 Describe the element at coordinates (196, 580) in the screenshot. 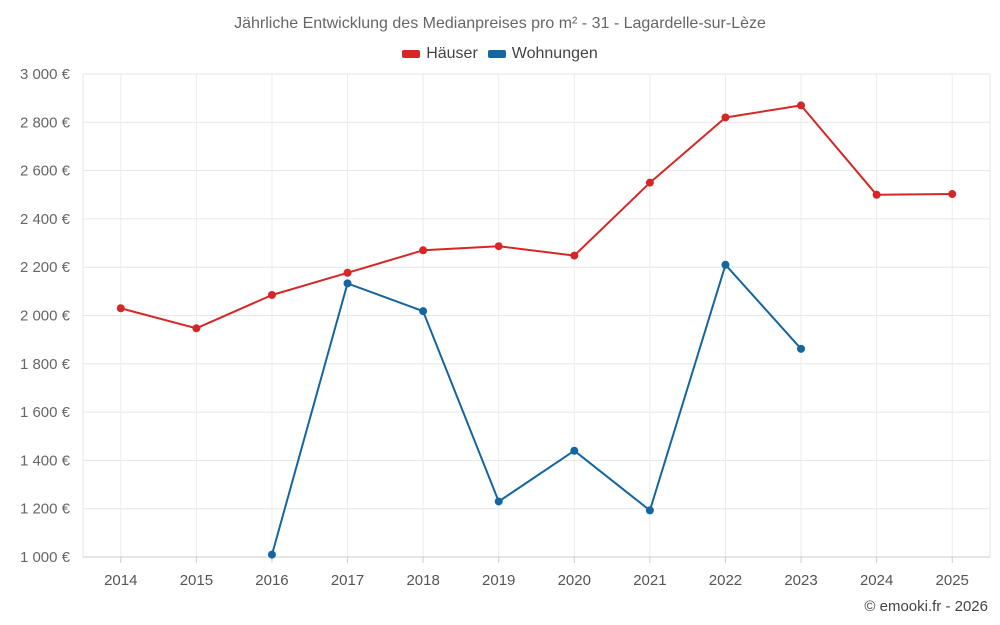

I see `x-tick-label: 2015` at that location.